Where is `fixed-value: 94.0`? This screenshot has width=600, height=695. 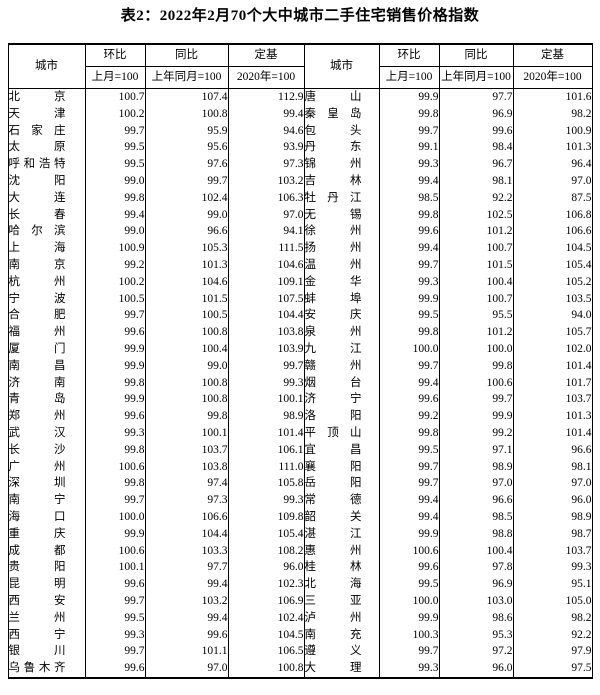 fixed-value: 94.0 is located at coordinates (552, 316).